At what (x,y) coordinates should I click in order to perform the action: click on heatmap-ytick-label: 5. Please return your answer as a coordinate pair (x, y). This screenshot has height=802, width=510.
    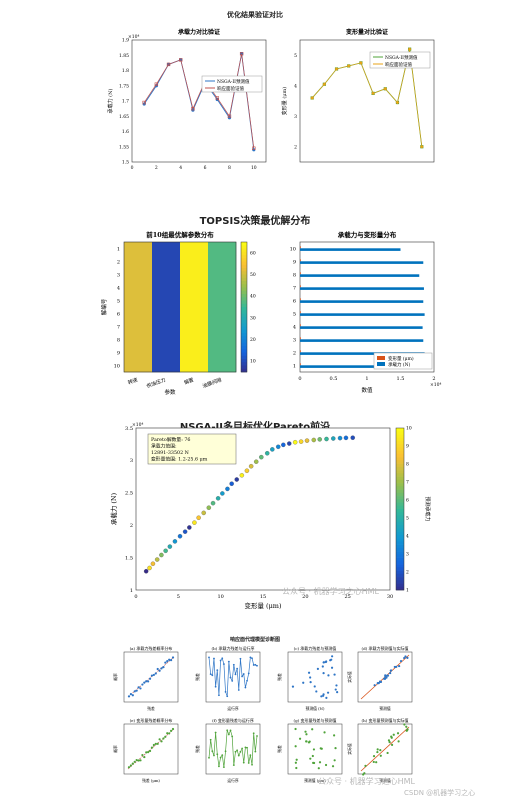
    Looking at the image, I should click on (118, 302).